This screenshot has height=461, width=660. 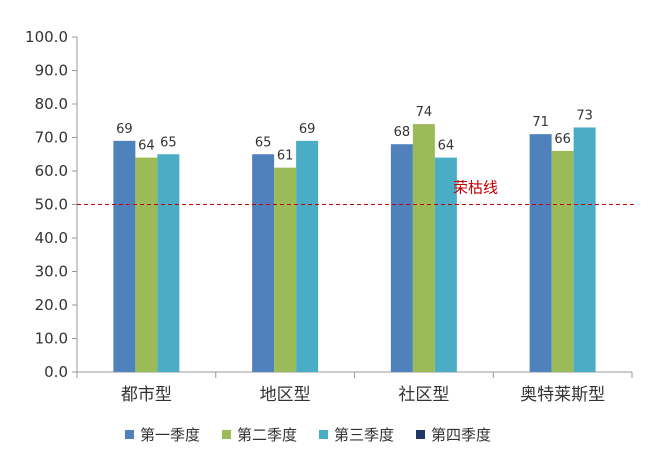 I want to click on data-label: 68, so click(x=402, y=132).